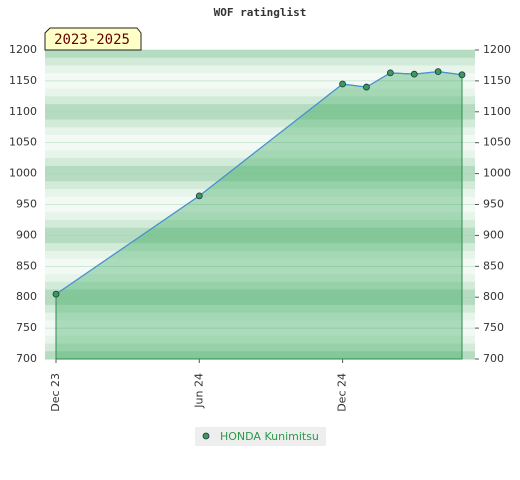 The width and height of the screenshot is (520, 480). What do you see at coordinates (23, 142) in the screenshot?
I see `y-tick-label: 1050` at bounding box center [23, 142].